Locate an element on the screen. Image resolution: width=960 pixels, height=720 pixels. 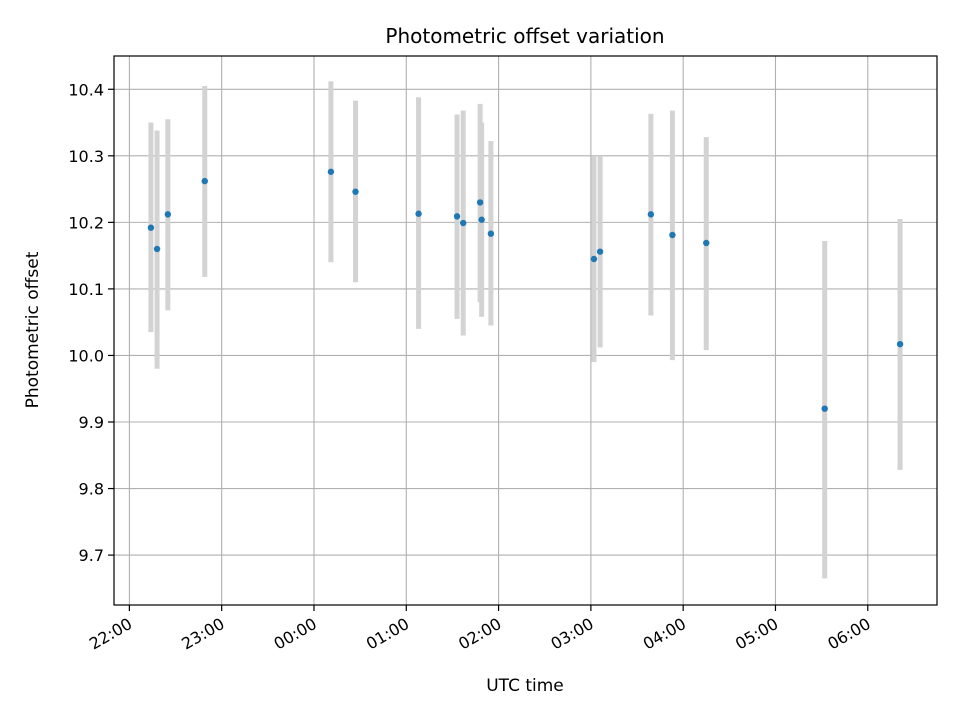
y-tick-label: 10.0 is located at coordinates (86, 355).